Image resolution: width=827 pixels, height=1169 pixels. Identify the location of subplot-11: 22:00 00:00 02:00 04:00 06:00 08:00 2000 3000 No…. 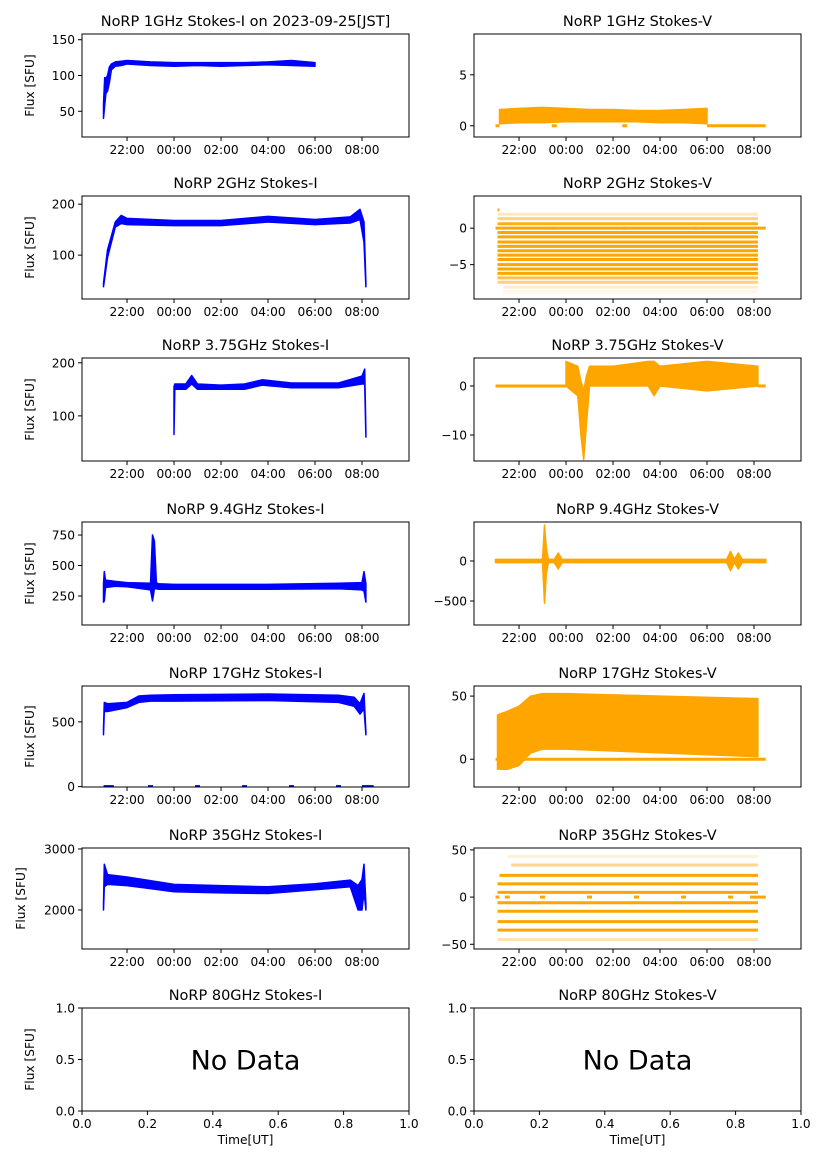
(212, 898).